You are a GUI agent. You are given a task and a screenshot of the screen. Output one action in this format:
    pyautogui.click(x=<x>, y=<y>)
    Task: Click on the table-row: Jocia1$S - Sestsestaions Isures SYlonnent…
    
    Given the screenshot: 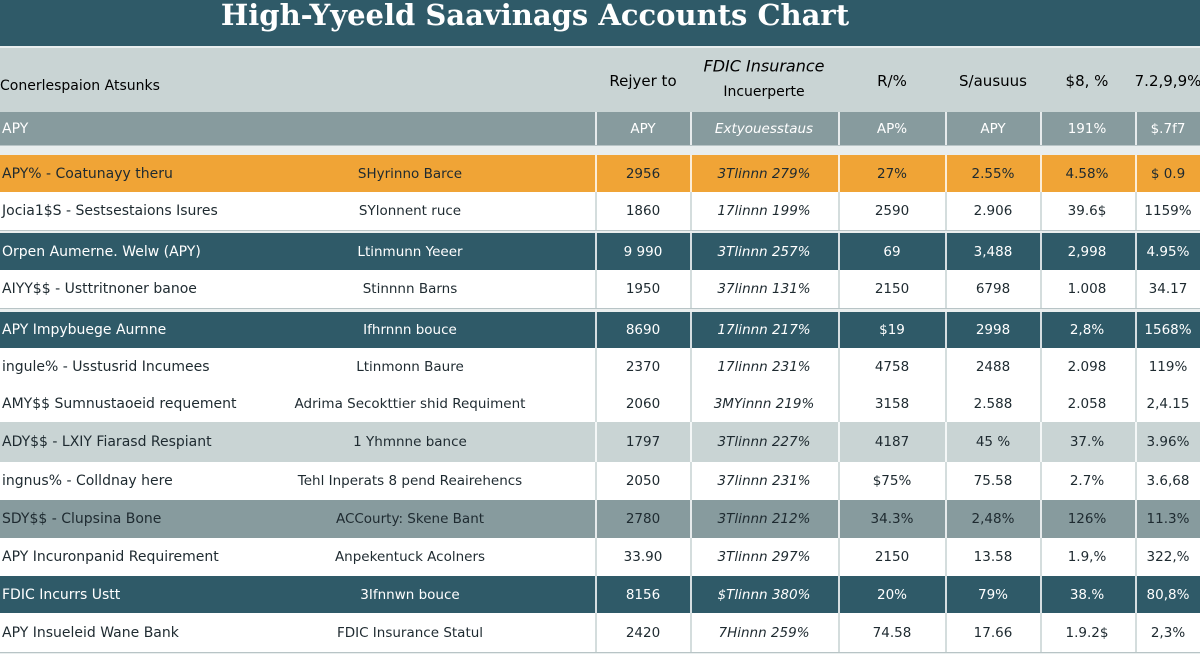 What is the action you would take?
    pyautogui.click(x=600, y=211)
    